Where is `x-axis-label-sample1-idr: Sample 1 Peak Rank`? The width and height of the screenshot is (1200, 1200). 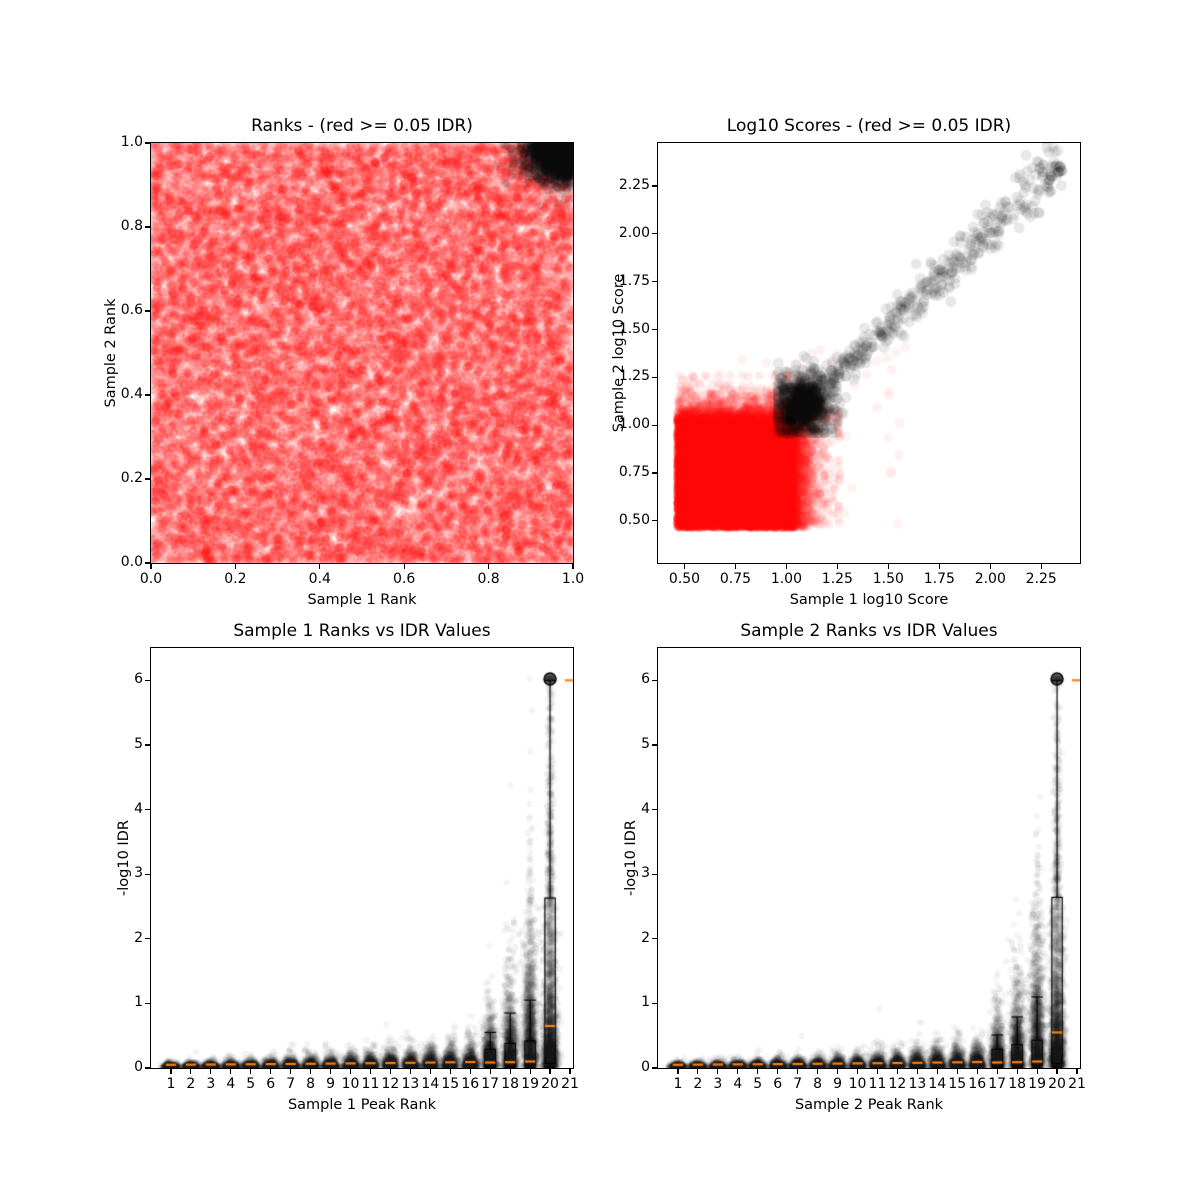
x-axis-label-sample1-idr: Sample 1 Peak Rank is located at coordinates (362, 1105).